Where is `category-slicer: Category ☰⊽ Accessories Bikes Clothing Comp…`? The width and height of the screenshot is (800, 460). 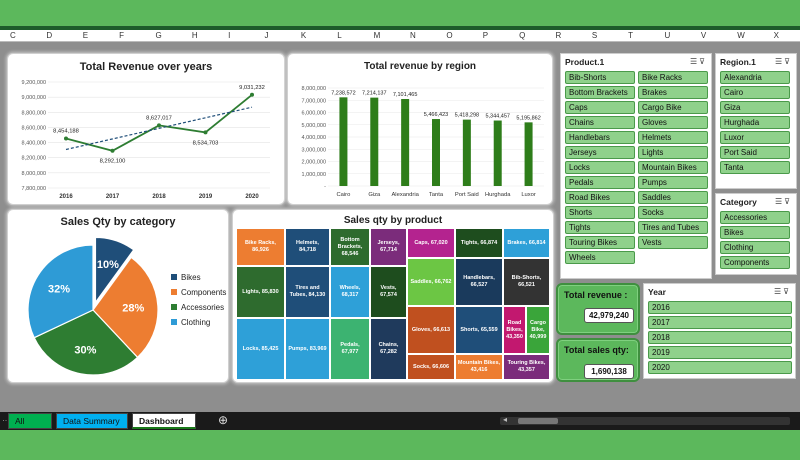 category-slicer: Category ☰⊽ Accessories Bikes Clothing Comp… is located at coordinates (756, 234).